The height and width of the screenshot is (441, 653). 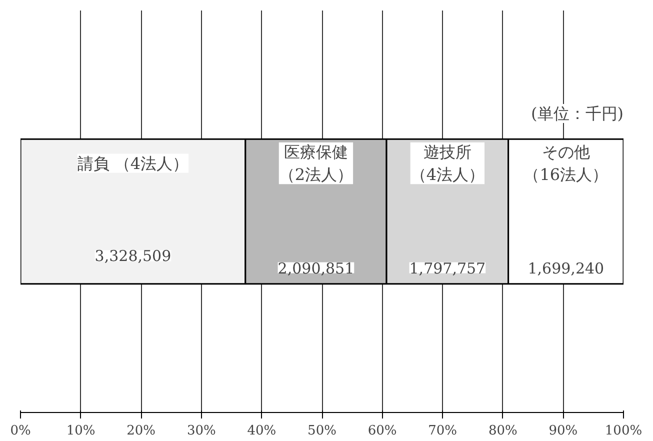 What do you see at coordinates (316, 268) in the screenshot?
I see `annotation: 2,090,851` at bounding box center [316, 268].